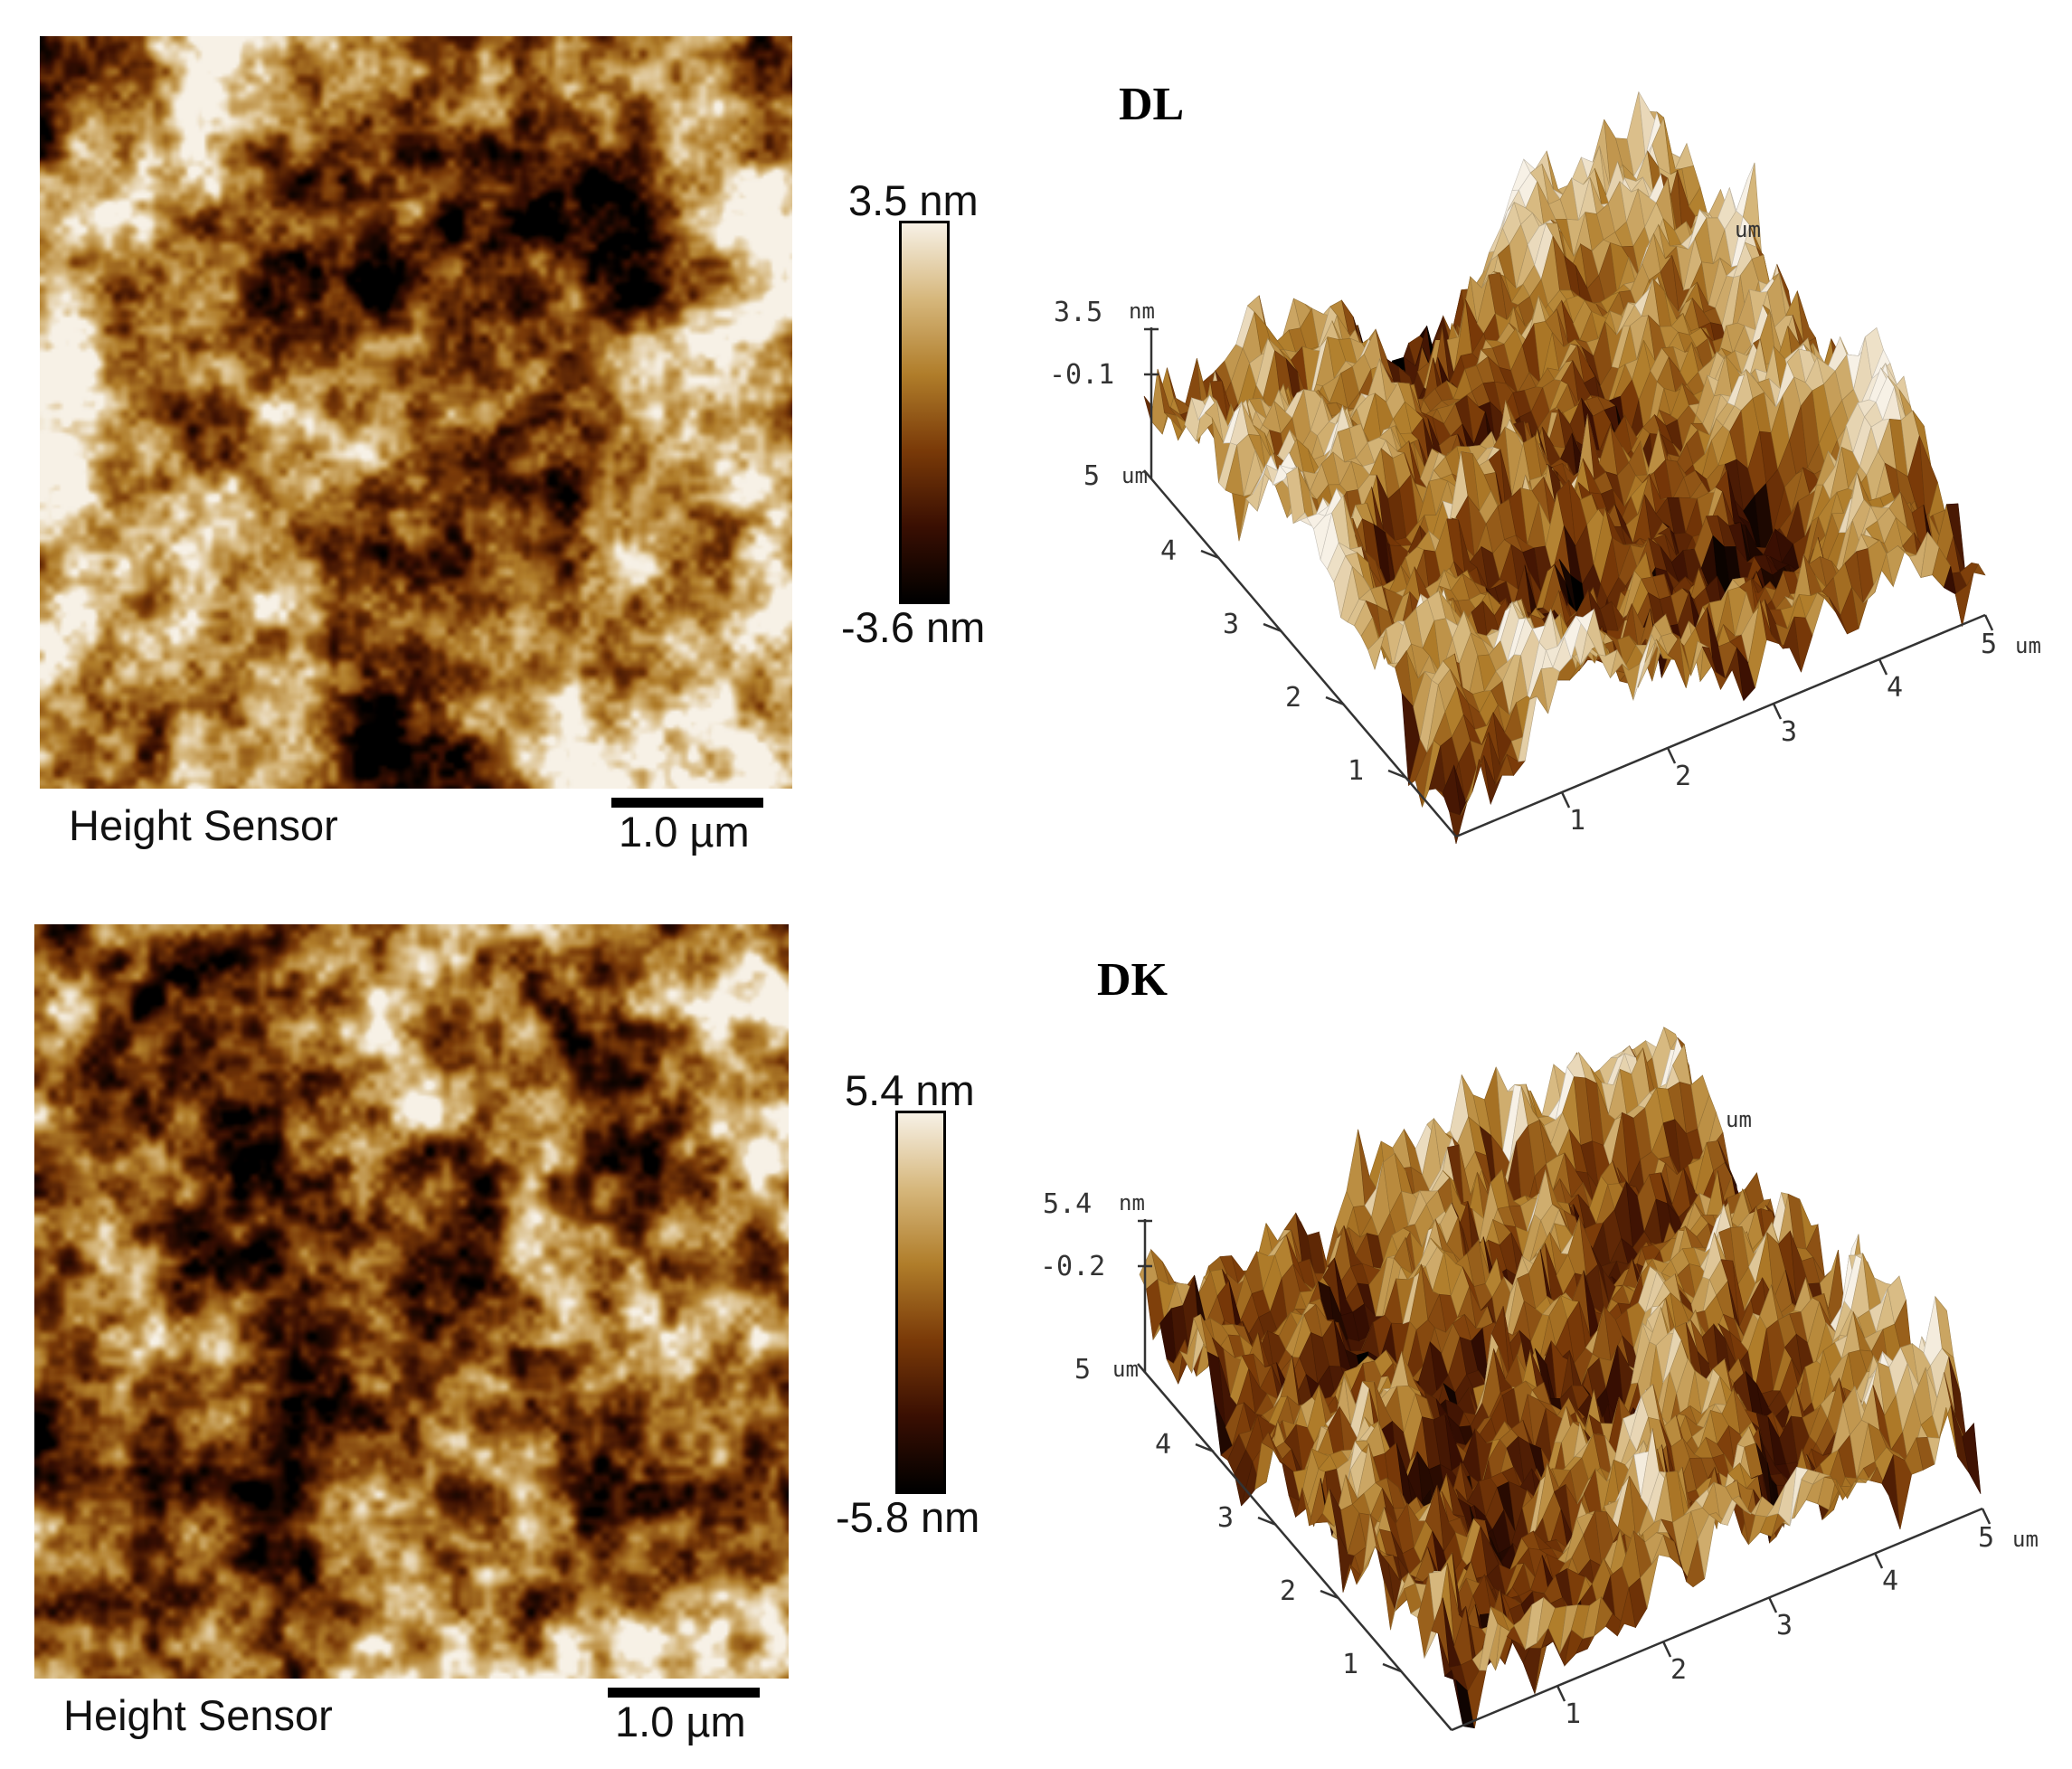 This screenshot has width=2072, height=1769. Describe the element at coordinates (914, 200) in the screenshot. I see `colorbar-max-label: 3.5 nm` at that location.